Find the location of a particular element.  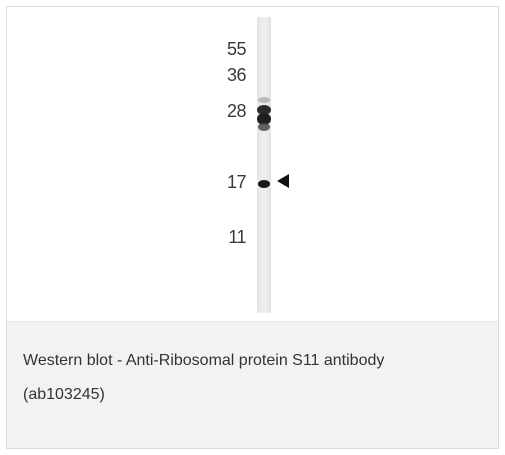

marker-label-55: 55 is located at coordinates (236, 49).